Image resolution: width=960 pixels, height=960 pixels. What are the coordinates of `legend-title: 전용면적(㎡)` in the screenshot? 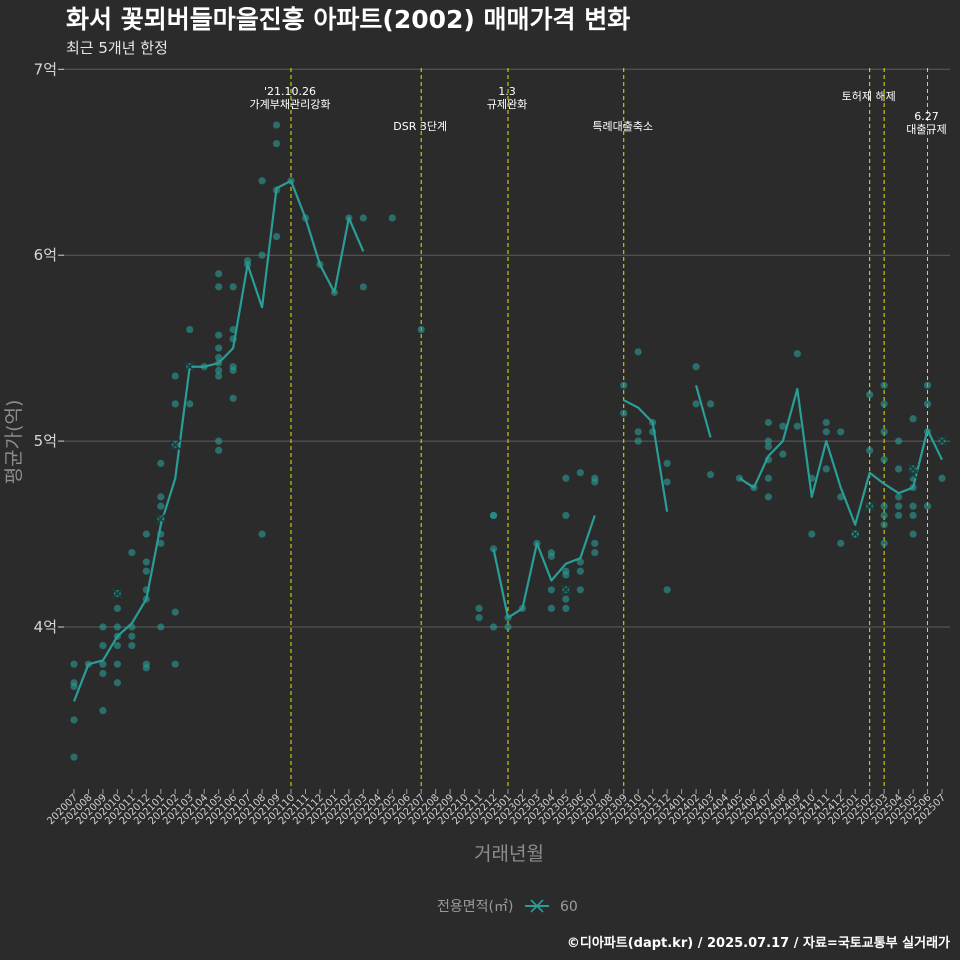 It's located at (475, 907).